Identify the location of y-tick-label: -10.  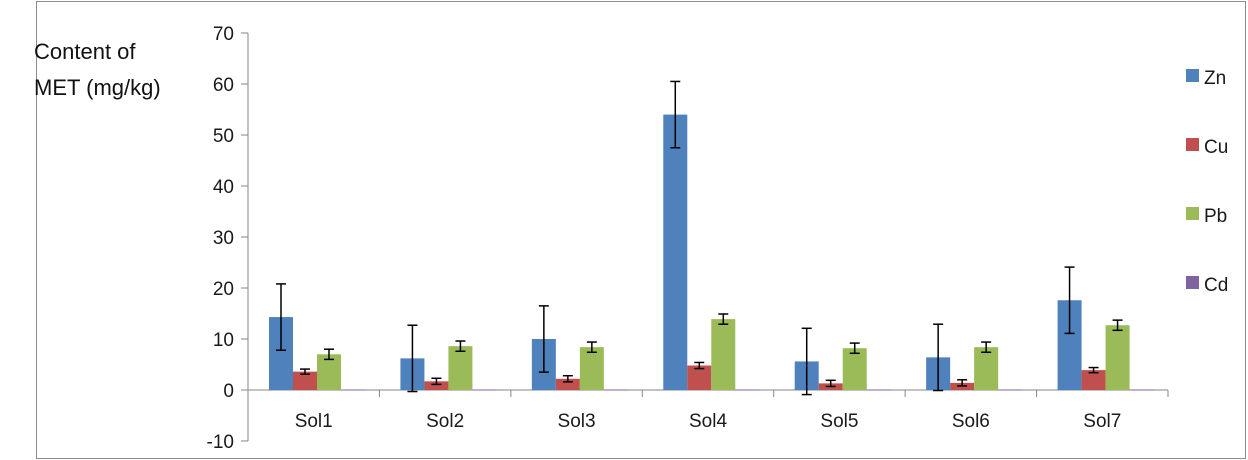
(220, 442).